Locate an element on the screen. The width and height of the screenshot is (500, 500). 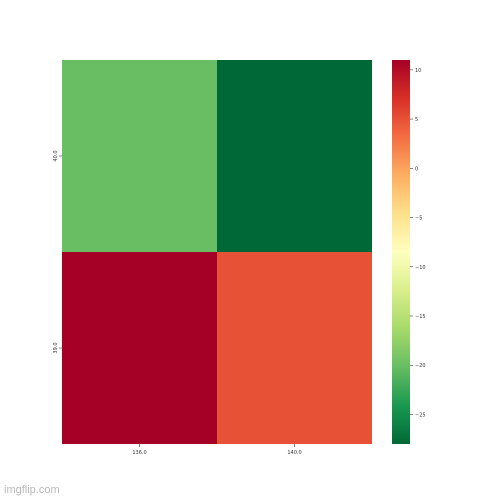
y-axis-ticks: 40.0 39.0 is located at coordinates (57, 252).